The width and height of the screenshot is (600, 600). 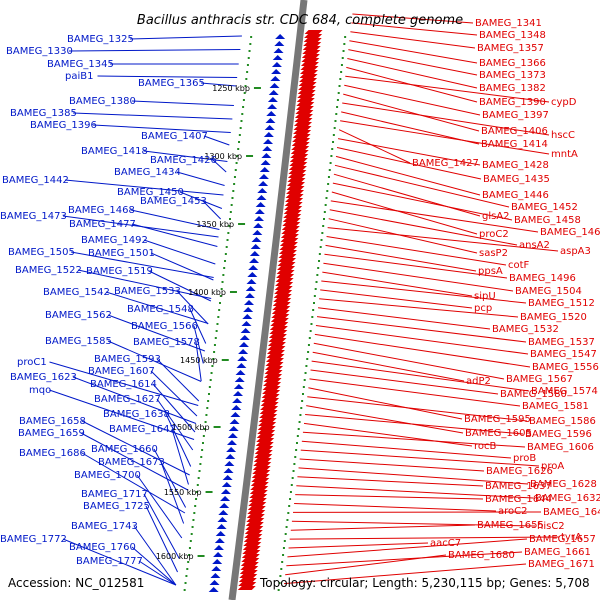 I want to click on gene-label: BAMEG_1348, so click(x=512, y=35).